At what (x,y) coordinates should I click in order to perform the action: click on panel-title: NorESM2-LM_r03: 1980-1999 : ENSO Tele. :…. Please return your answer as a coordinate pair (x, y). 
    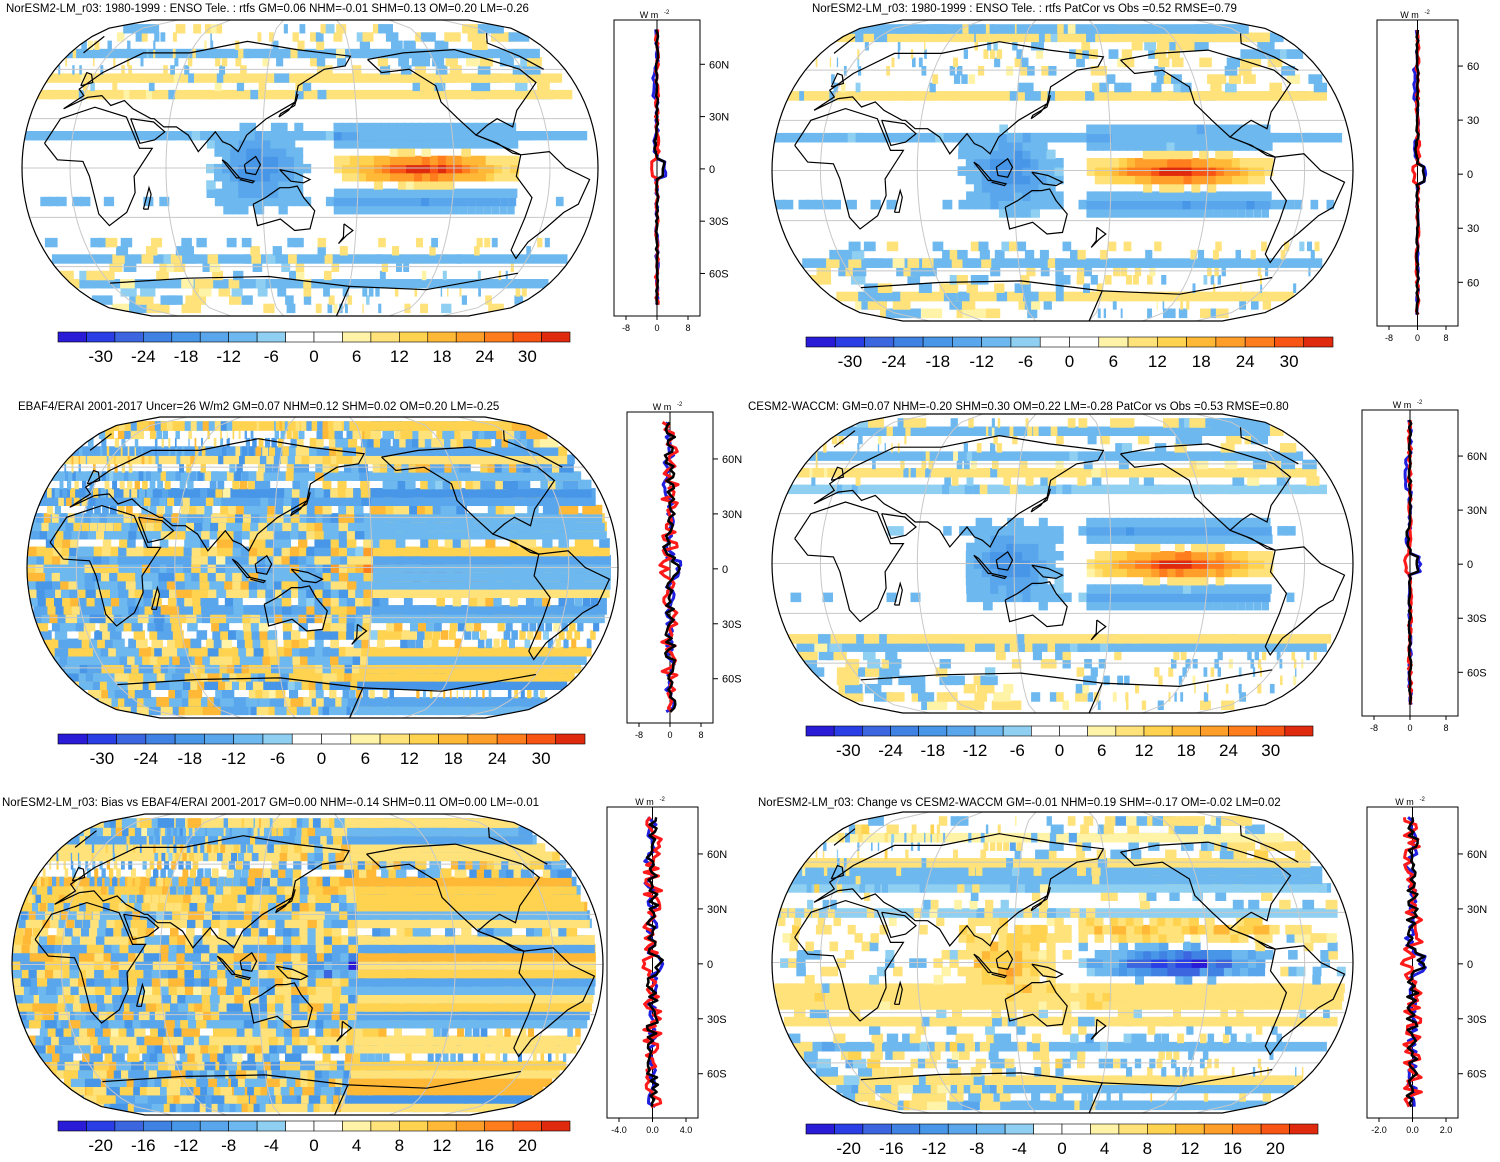
    Looking at the image, I should click on (267, 9).